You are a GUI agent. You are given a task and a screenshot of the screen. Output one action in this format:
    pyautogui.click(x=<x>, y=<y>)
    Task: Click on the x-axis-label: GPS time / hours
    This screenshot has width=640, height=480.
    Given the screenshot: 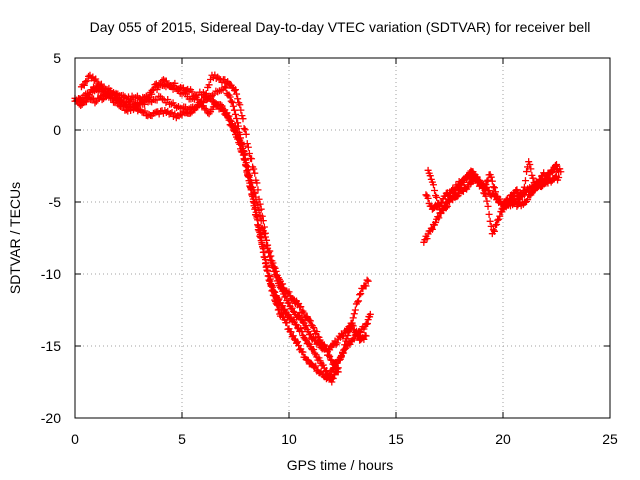 What is the action you would take?
    pyautogui.click(x=340, y=465)
    